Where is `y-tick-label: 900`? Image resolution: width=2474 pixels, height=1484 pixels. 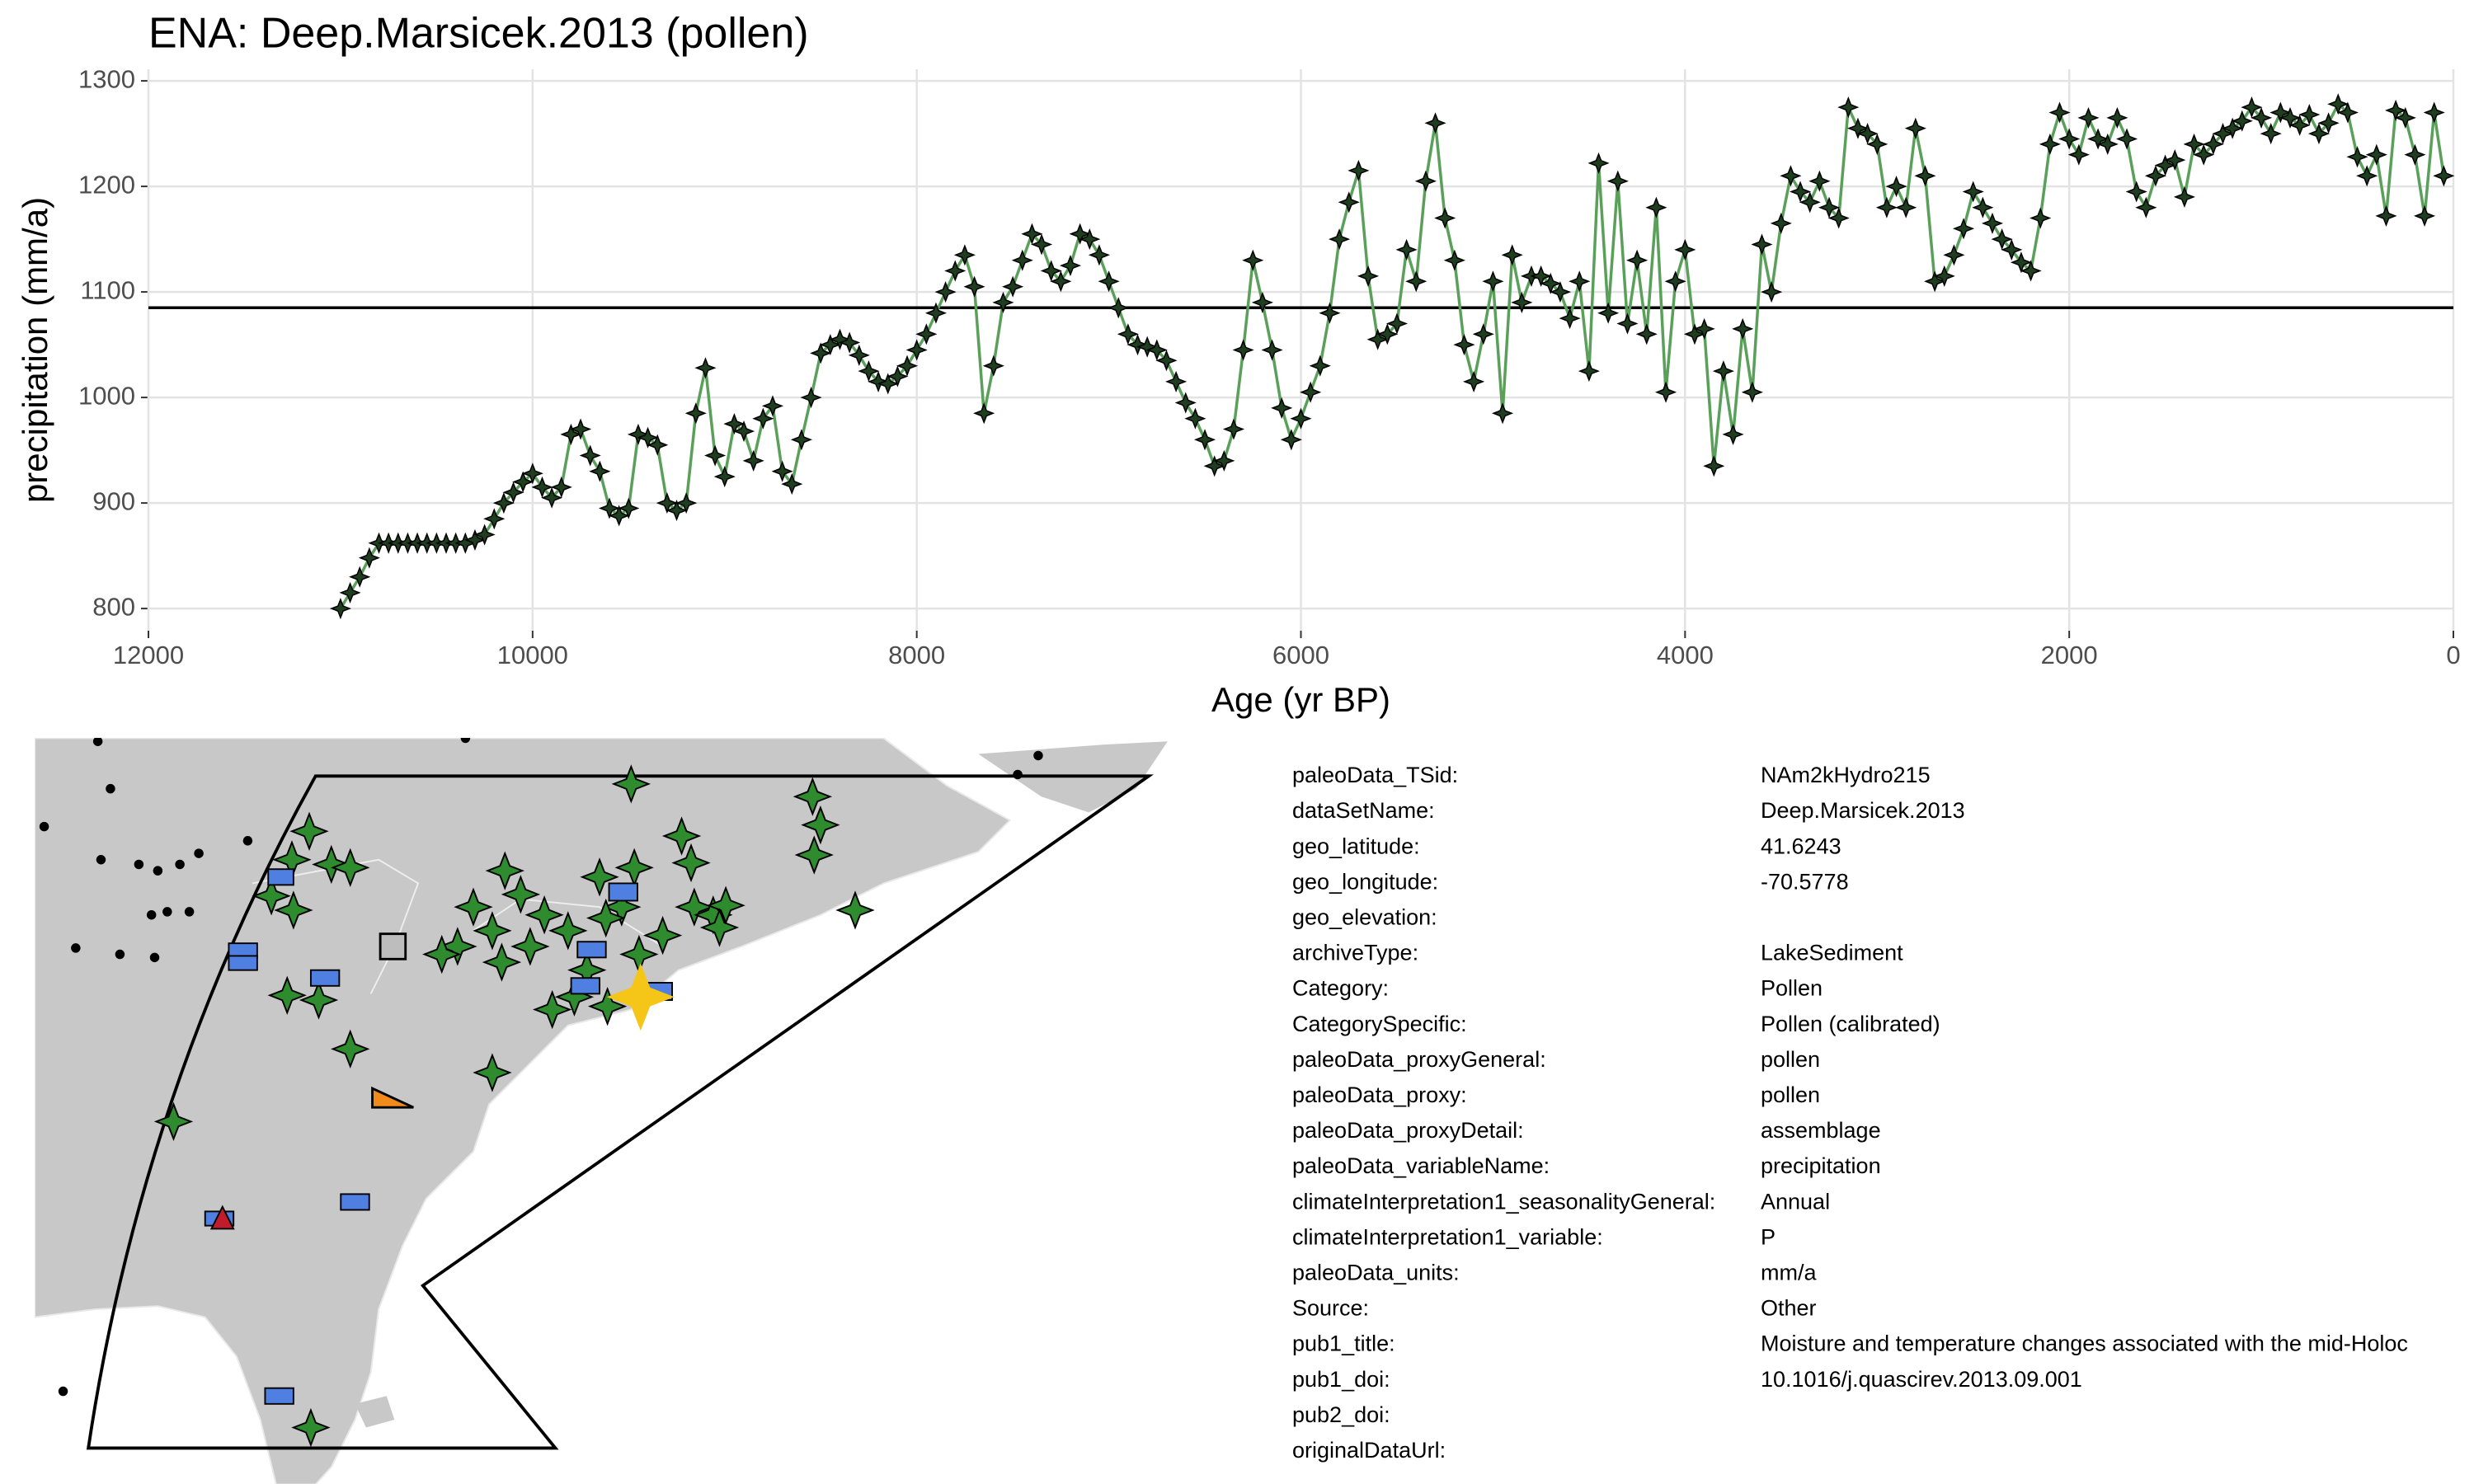 y-tick-label: 900 is located at coordinates (113, 500).